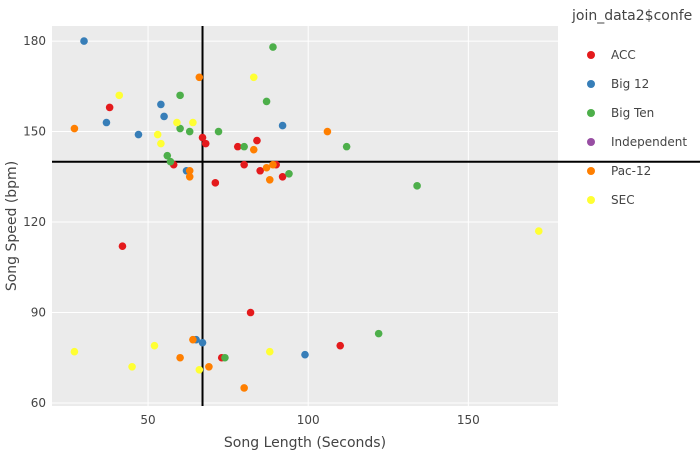  I want to click on legend-label: SEC, so click(623, 200).